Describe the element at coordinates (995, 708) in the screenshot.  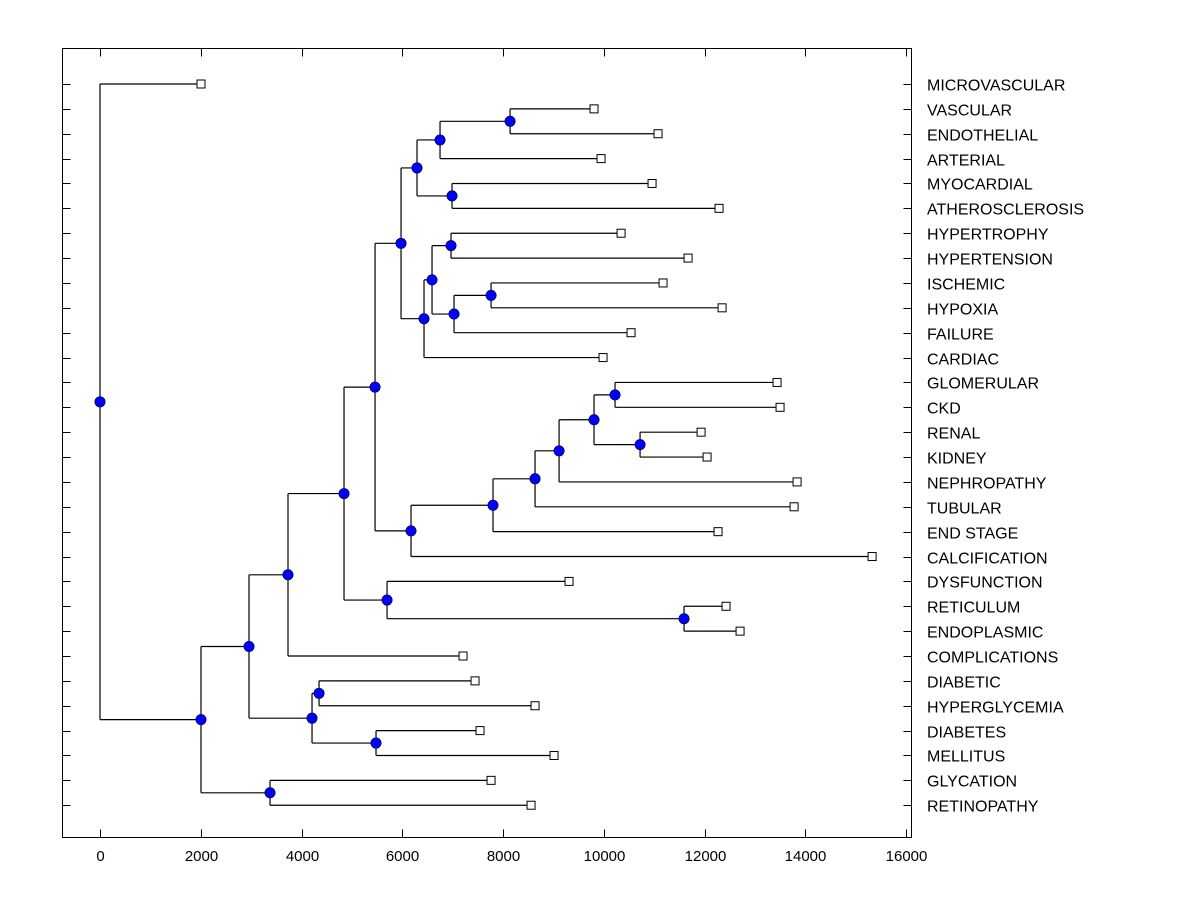
I see `leaf-label: HYPERGLYCEMIA` at that location.